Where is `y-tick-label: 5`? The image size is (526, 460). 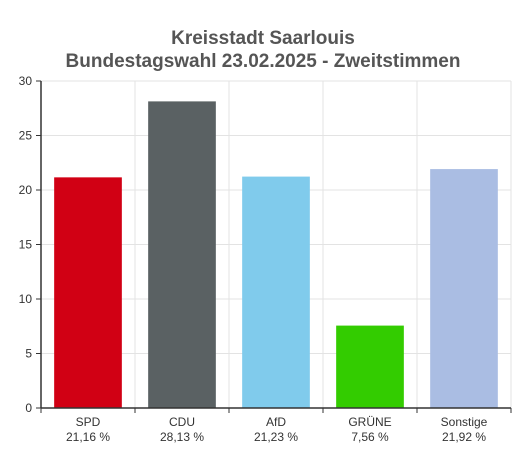 y-tick-label: 5 is located at coordinates (28, 354).